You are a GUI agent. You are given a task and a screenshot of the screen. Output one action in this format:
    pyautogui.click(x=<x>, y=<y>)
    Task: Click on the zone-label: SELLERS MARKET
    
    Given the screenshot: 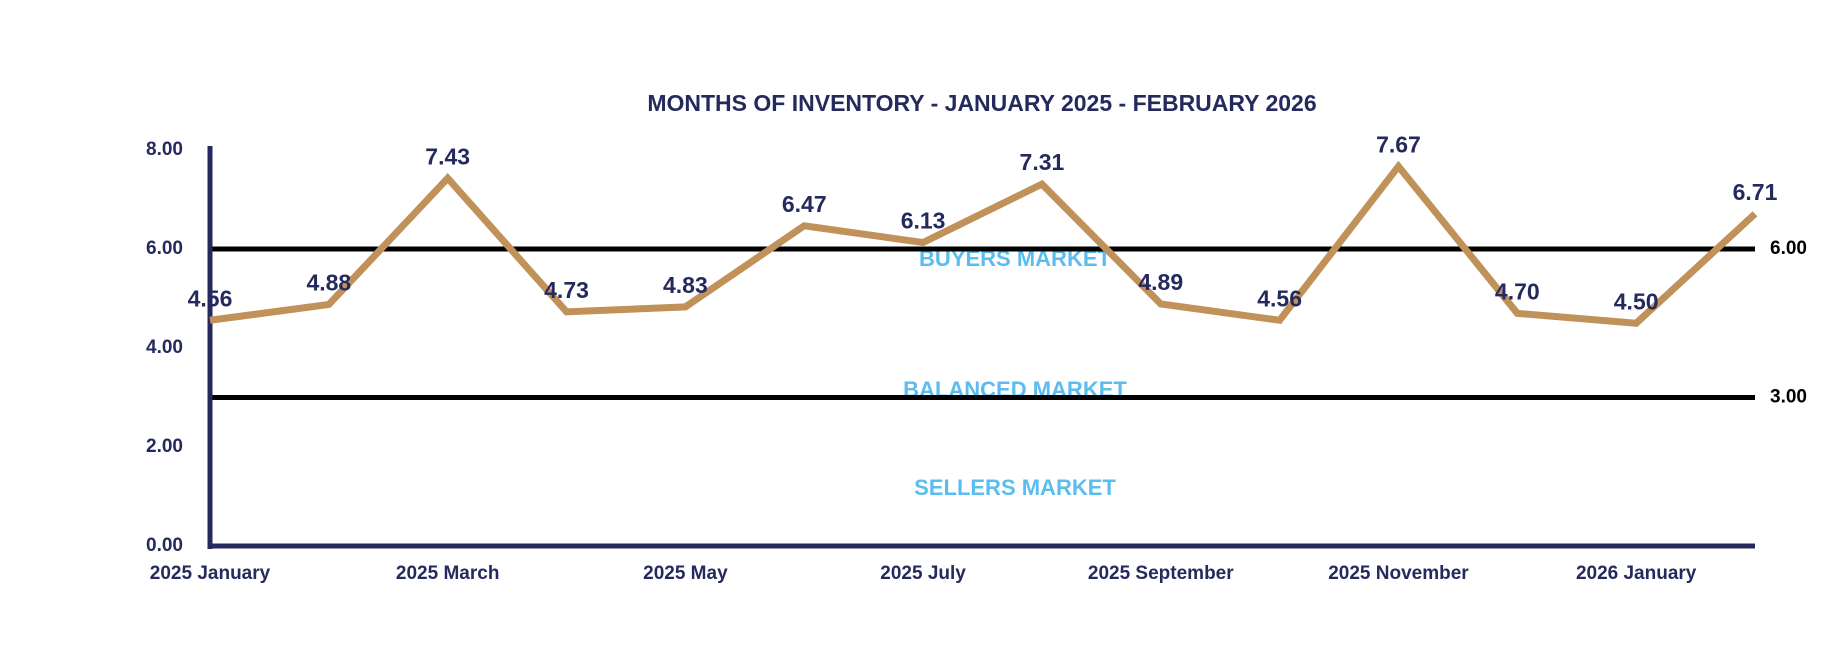 What is the action you would take?
    pyautogui.click(x=1015, y=487)
    